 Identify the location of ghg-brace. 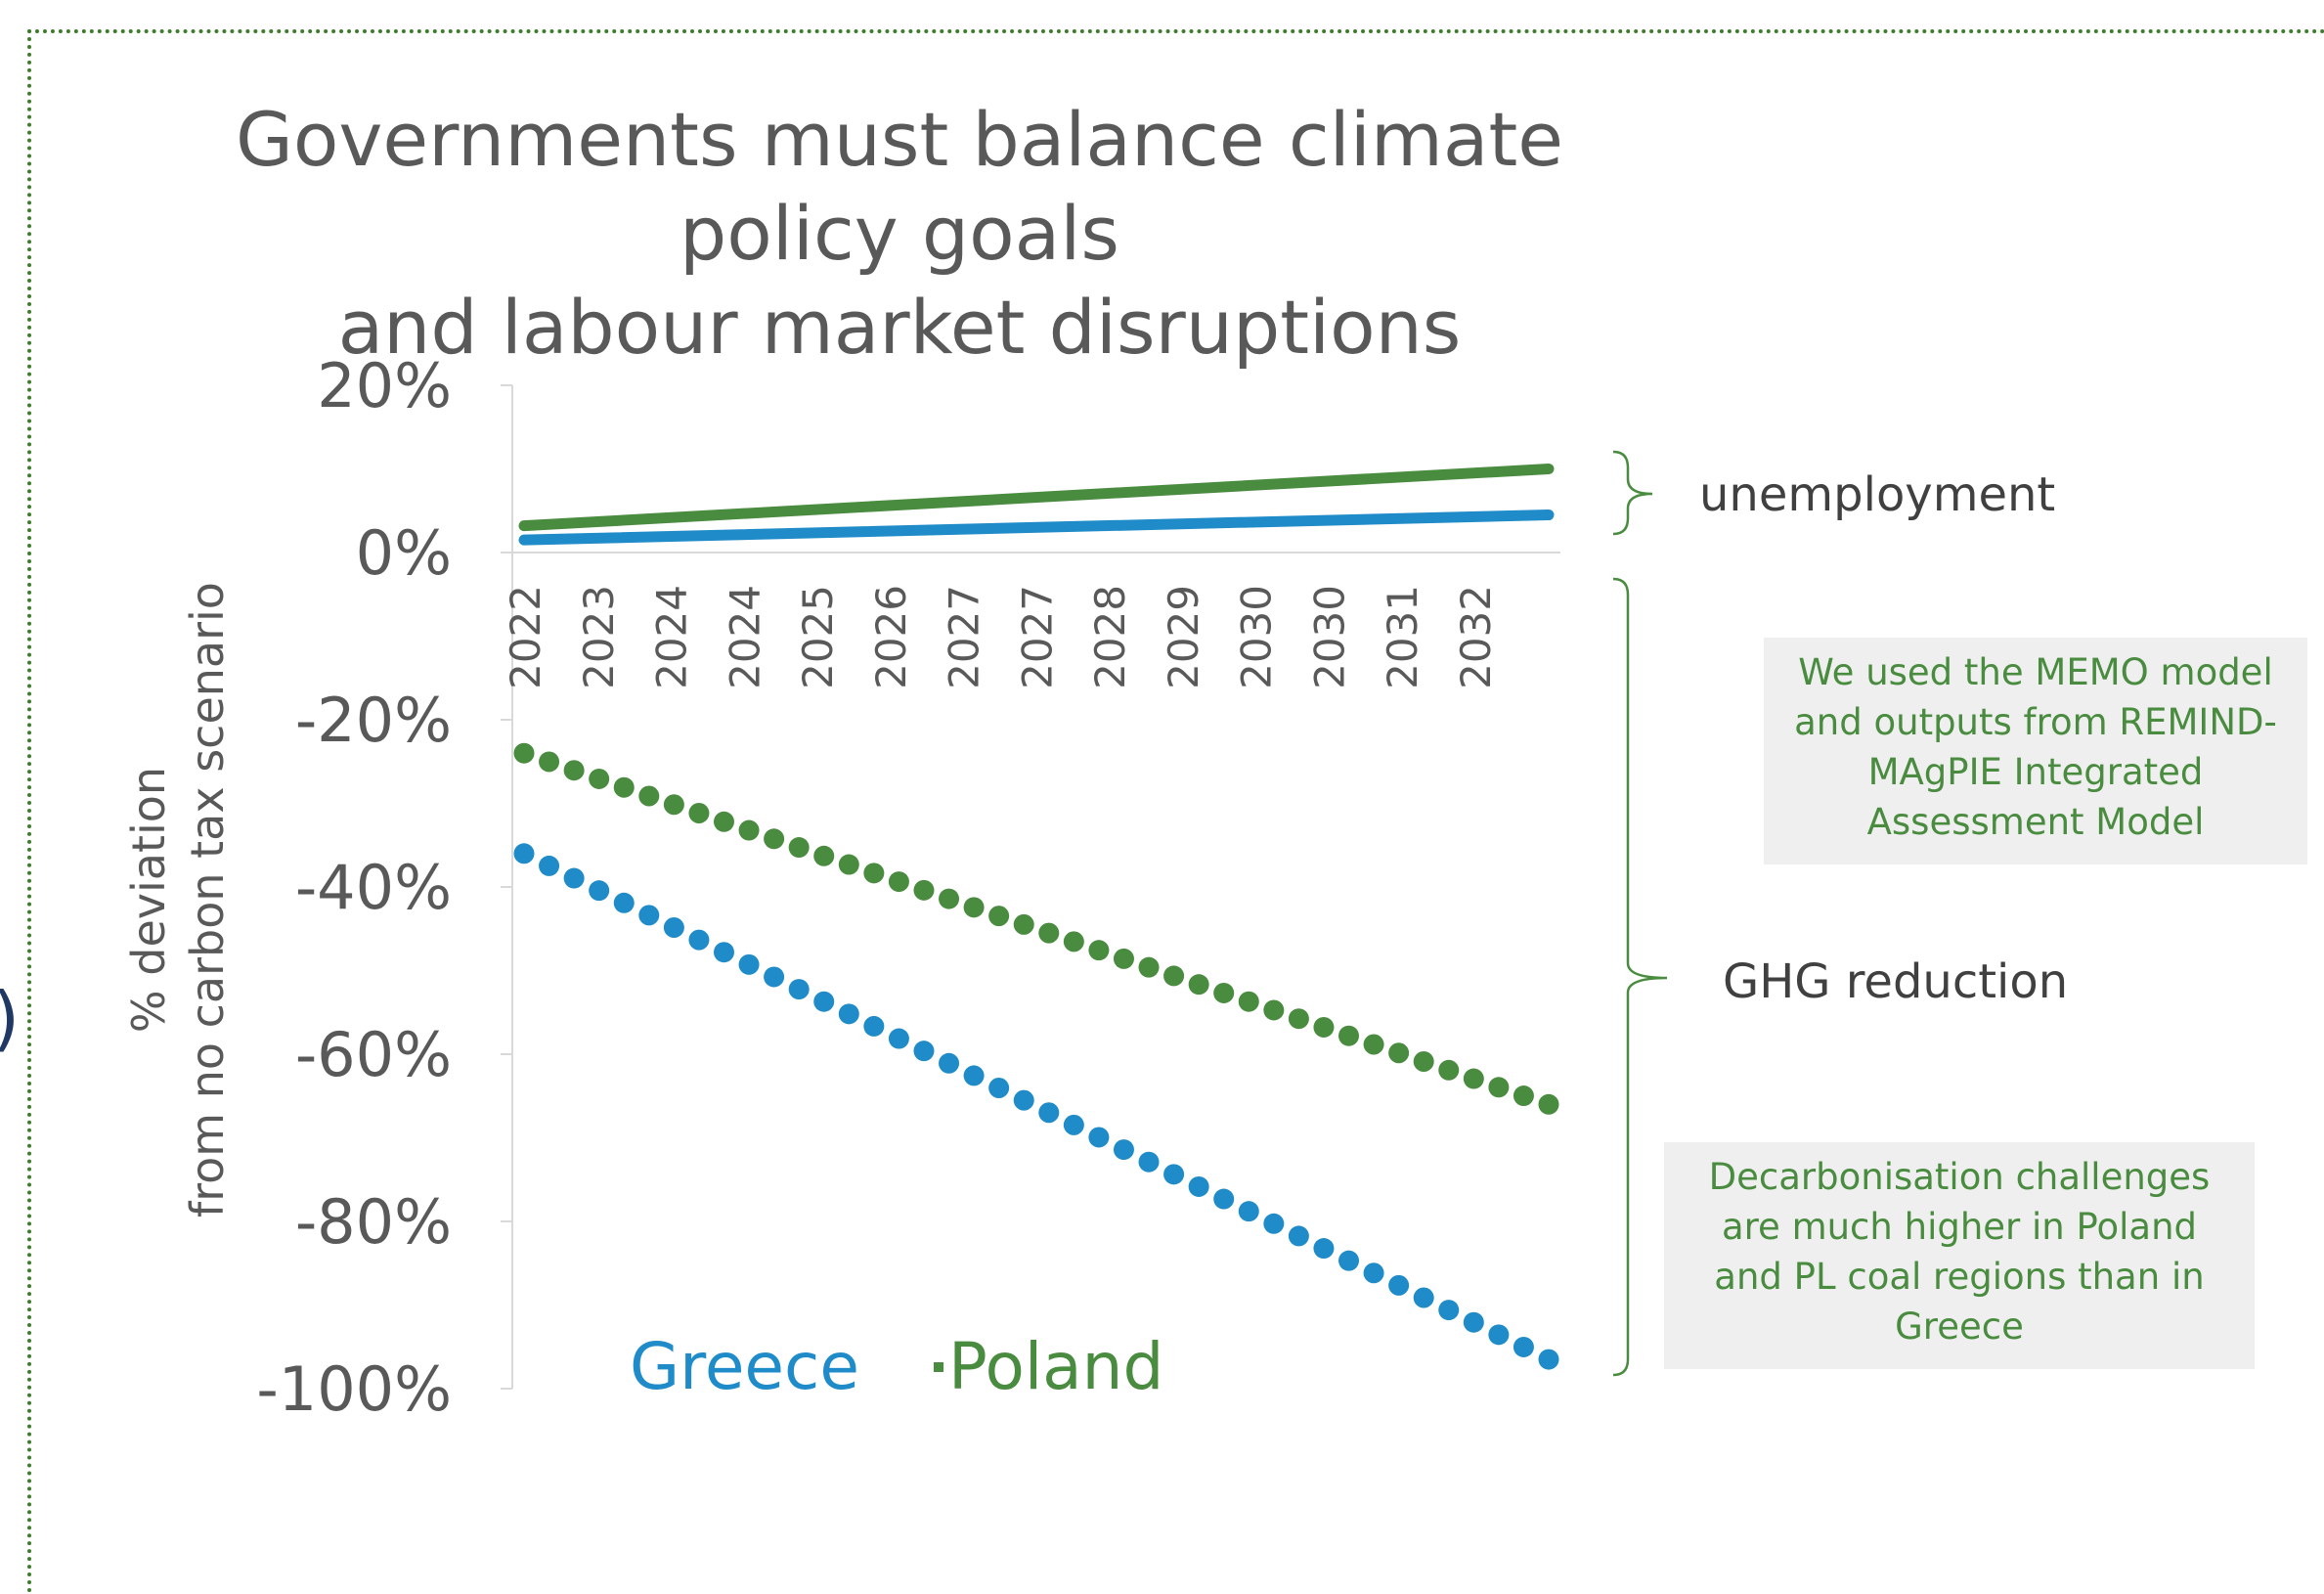
(1640, 977).